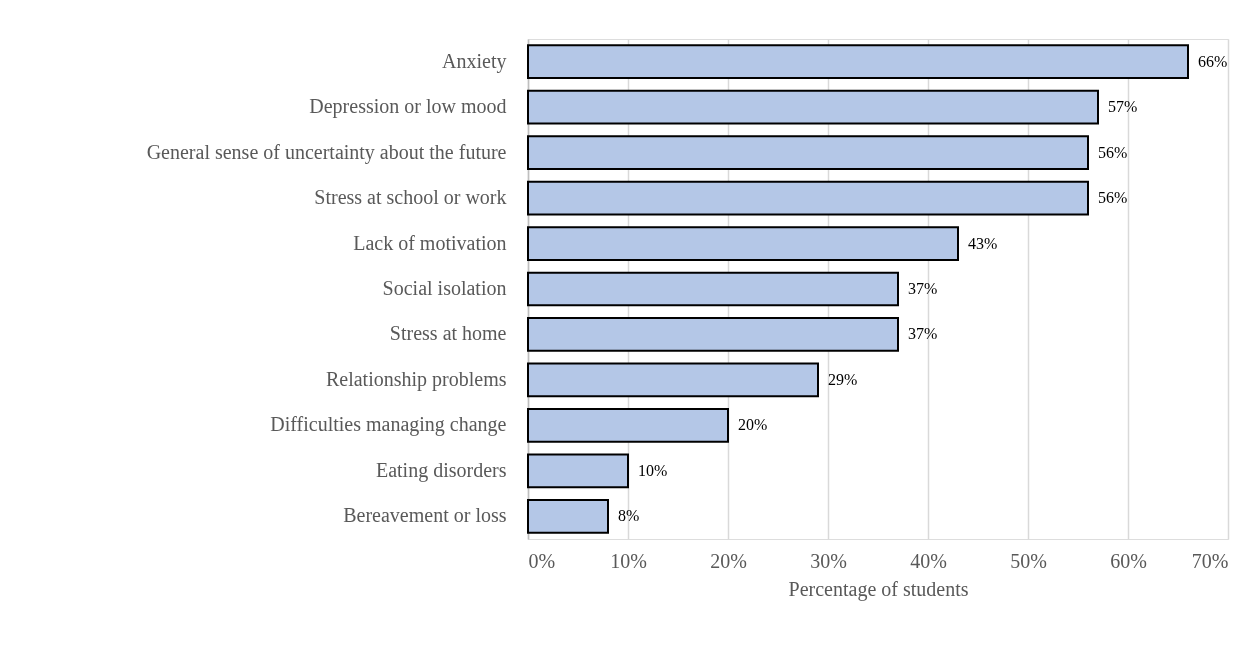 Image resolution: width=1255 pixels, height=651 pixels. I want to click on x-tick-label: 40%, so click(928, 560).